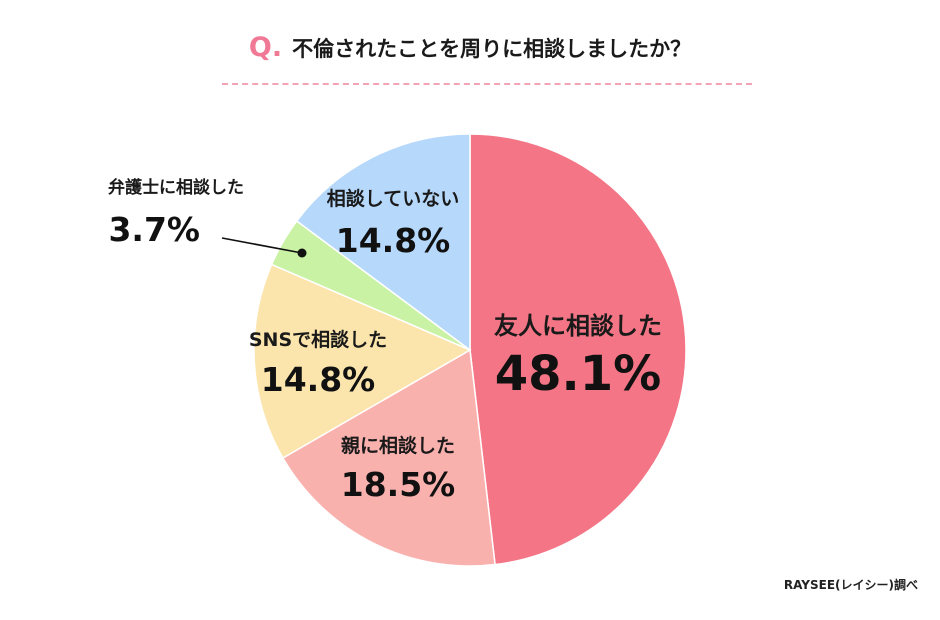  Describe the element at coordinates (318, 379) in the screenshot. I see `slice-sns-value: 14.8%` at that location.